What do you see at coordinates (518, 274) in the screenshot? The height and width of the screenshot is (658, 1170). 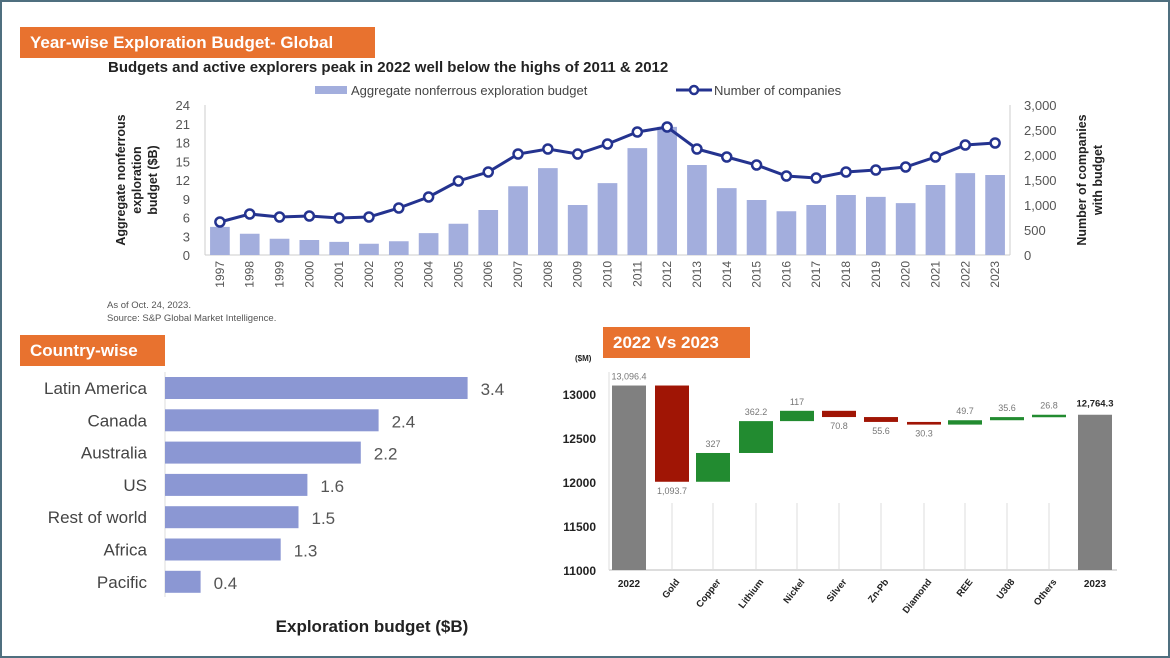 I see `x-tick-label: 2007` at bounding box center [518, 274].